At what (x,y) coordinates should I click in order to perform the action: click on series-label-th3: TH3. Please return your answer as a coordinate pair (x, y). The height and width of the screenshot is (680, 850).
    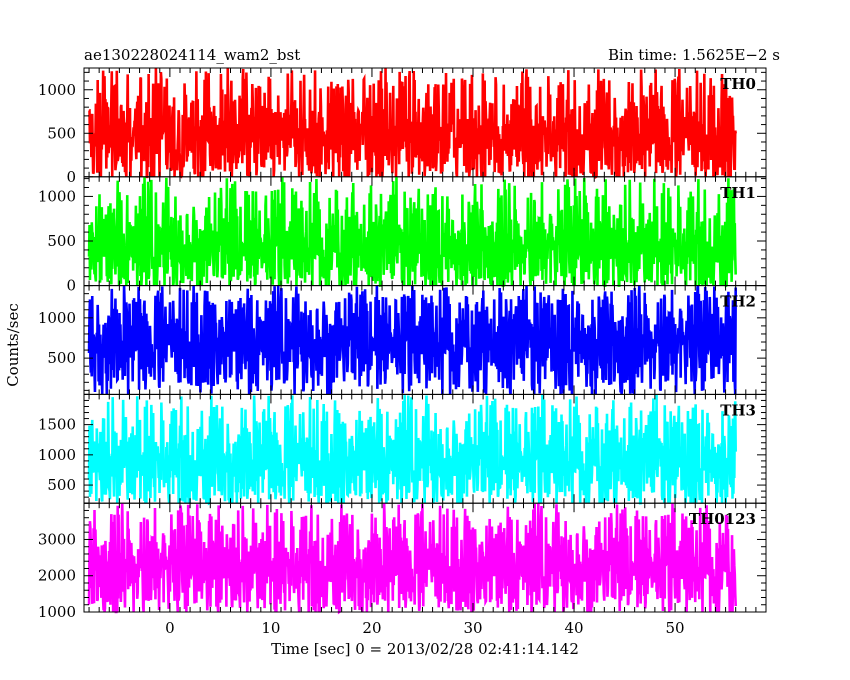
    Looking at the image, I should click on (738, 410).